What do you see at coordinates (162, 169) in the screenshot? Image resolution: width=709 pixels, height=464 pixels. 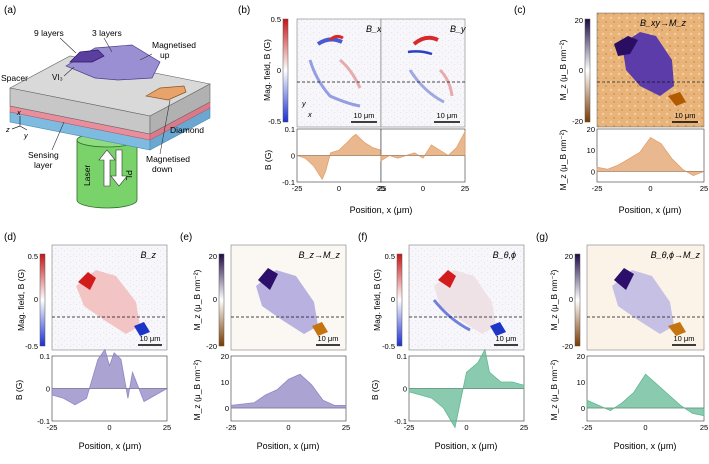 I see `label-magnetised-down-2: down` at bounding box center [162, 169].